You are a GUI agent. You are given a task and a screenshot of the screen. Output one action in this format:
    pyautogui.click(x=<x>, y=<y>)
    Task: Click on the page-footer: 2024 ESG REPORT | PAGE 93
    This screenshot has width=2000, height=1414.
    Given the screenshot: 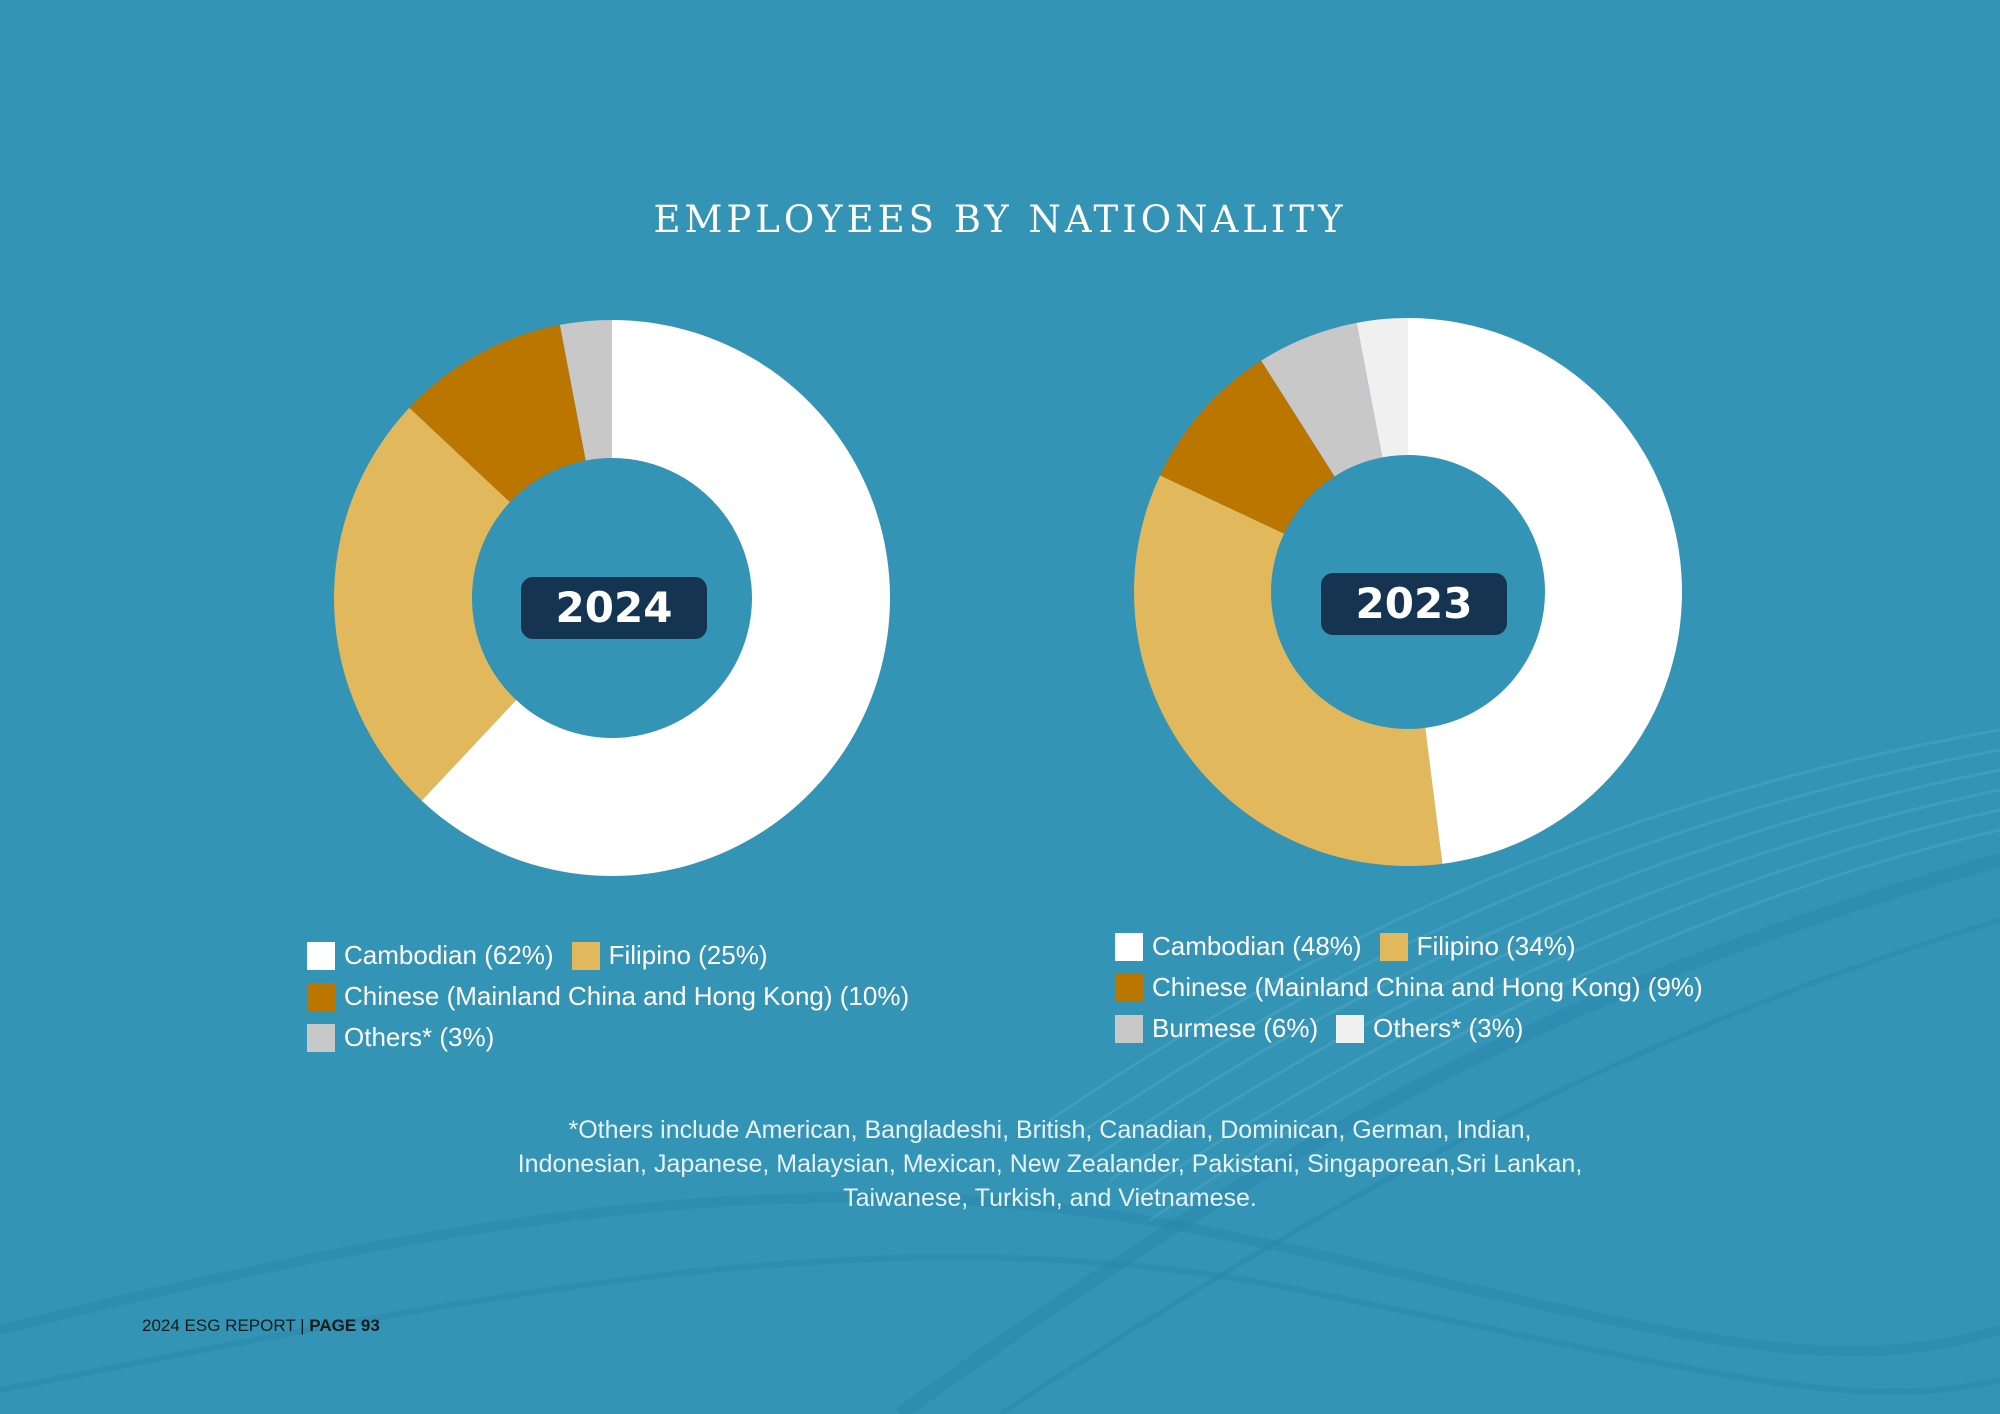 What is the action you would take?
    pyautogui.click(x=261, y=1326)
    